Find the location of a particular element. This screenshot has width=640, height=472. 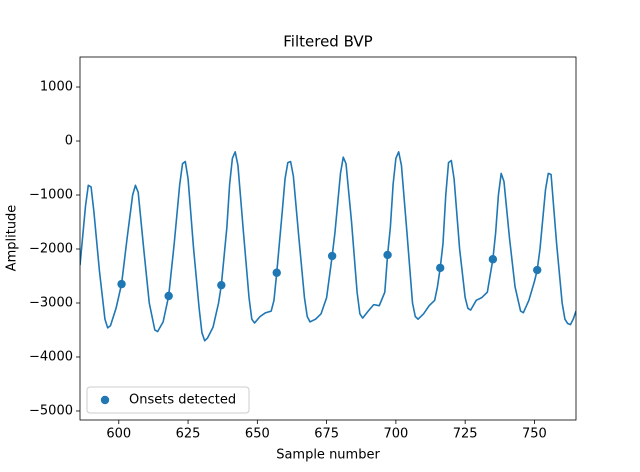

x-tick-label: 600 is located at coordinates (118, 434).